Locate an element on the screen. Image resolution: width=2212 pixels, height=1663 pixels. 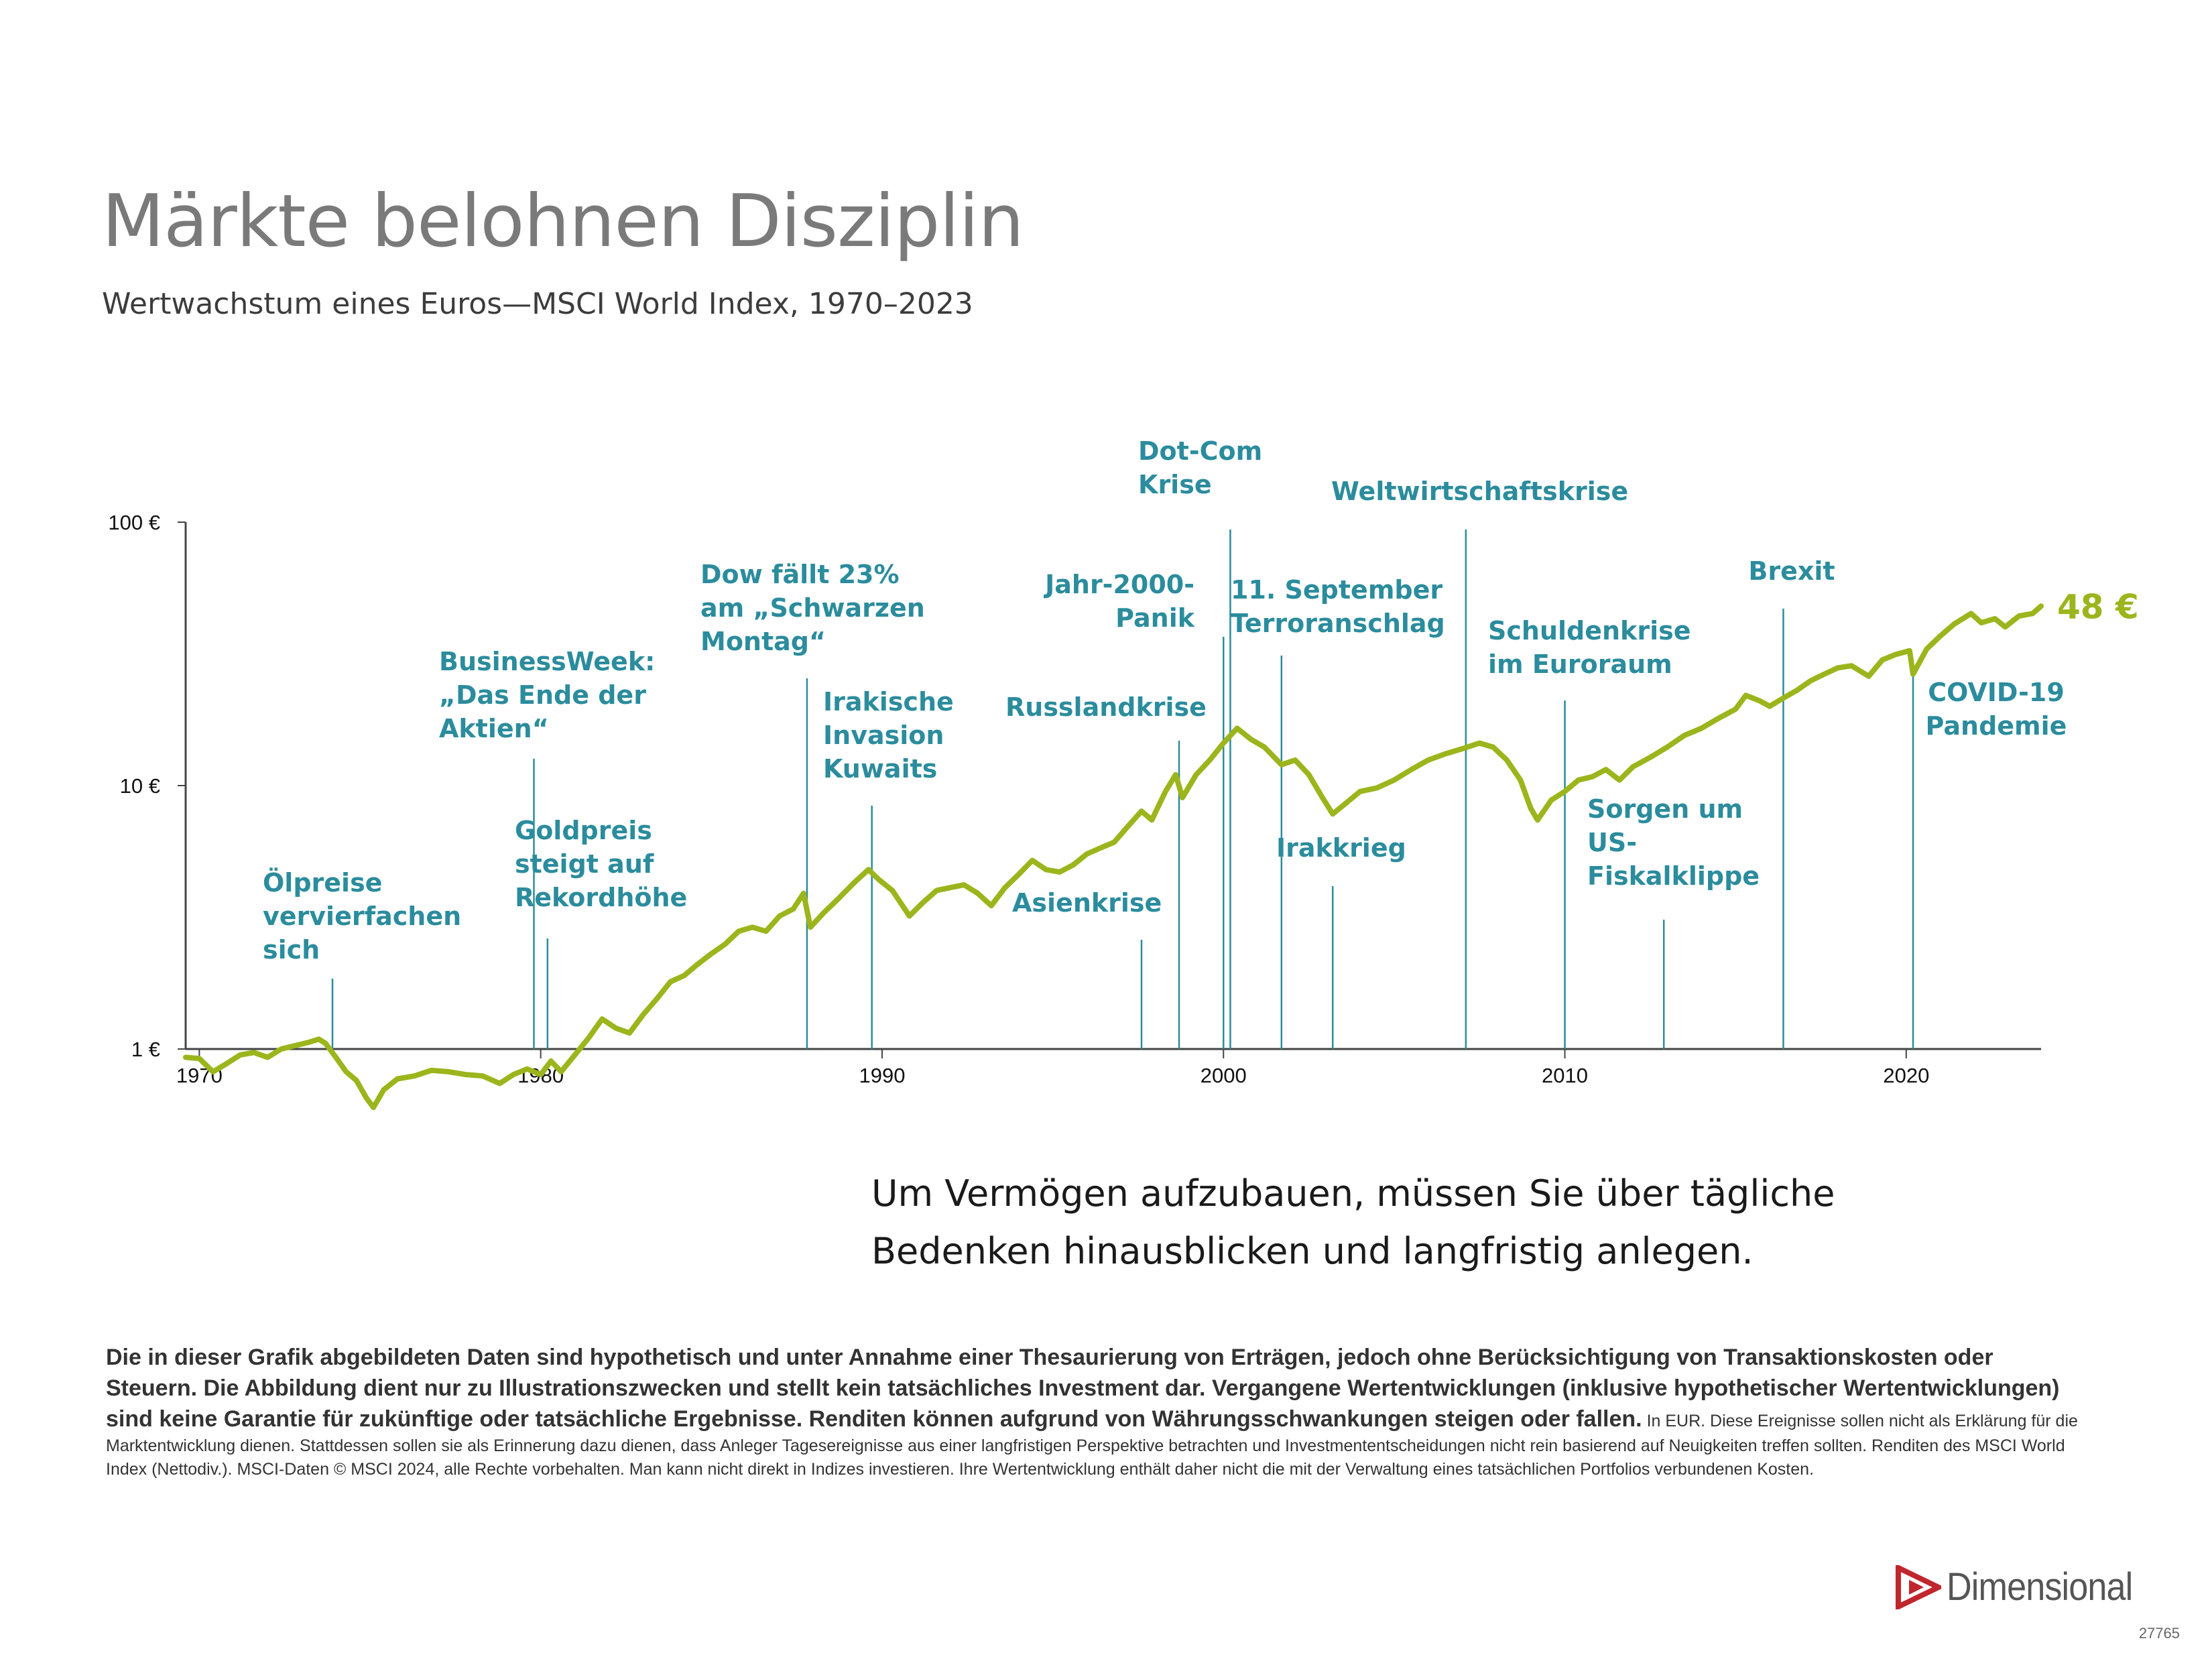
event-label: Weltwirtschaftskrise is located at coordinates (1479, 492).